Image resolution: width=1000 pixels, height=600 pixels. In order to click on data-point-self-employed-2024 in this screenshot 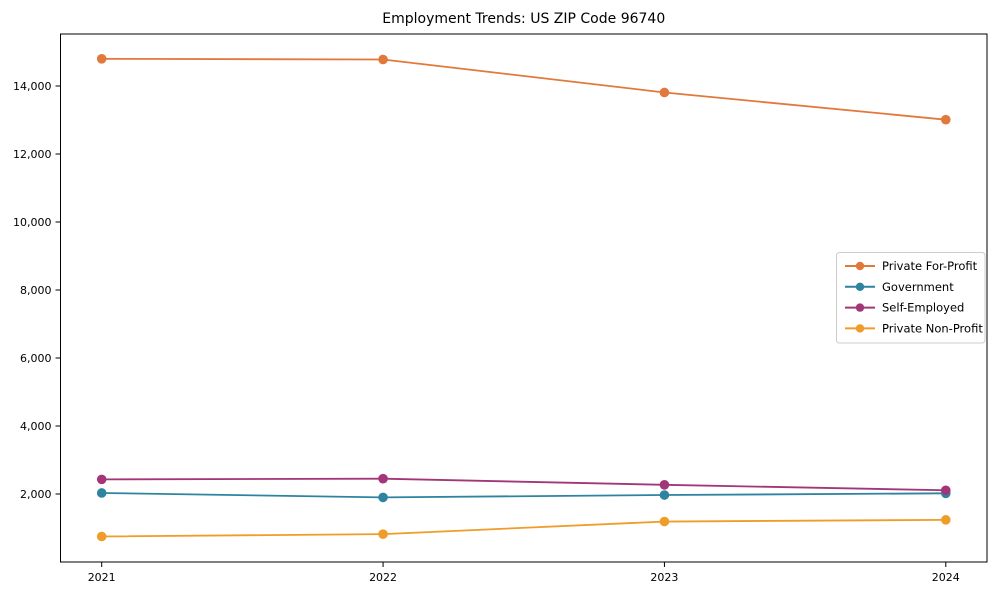, I will do `click(946, 490)`.